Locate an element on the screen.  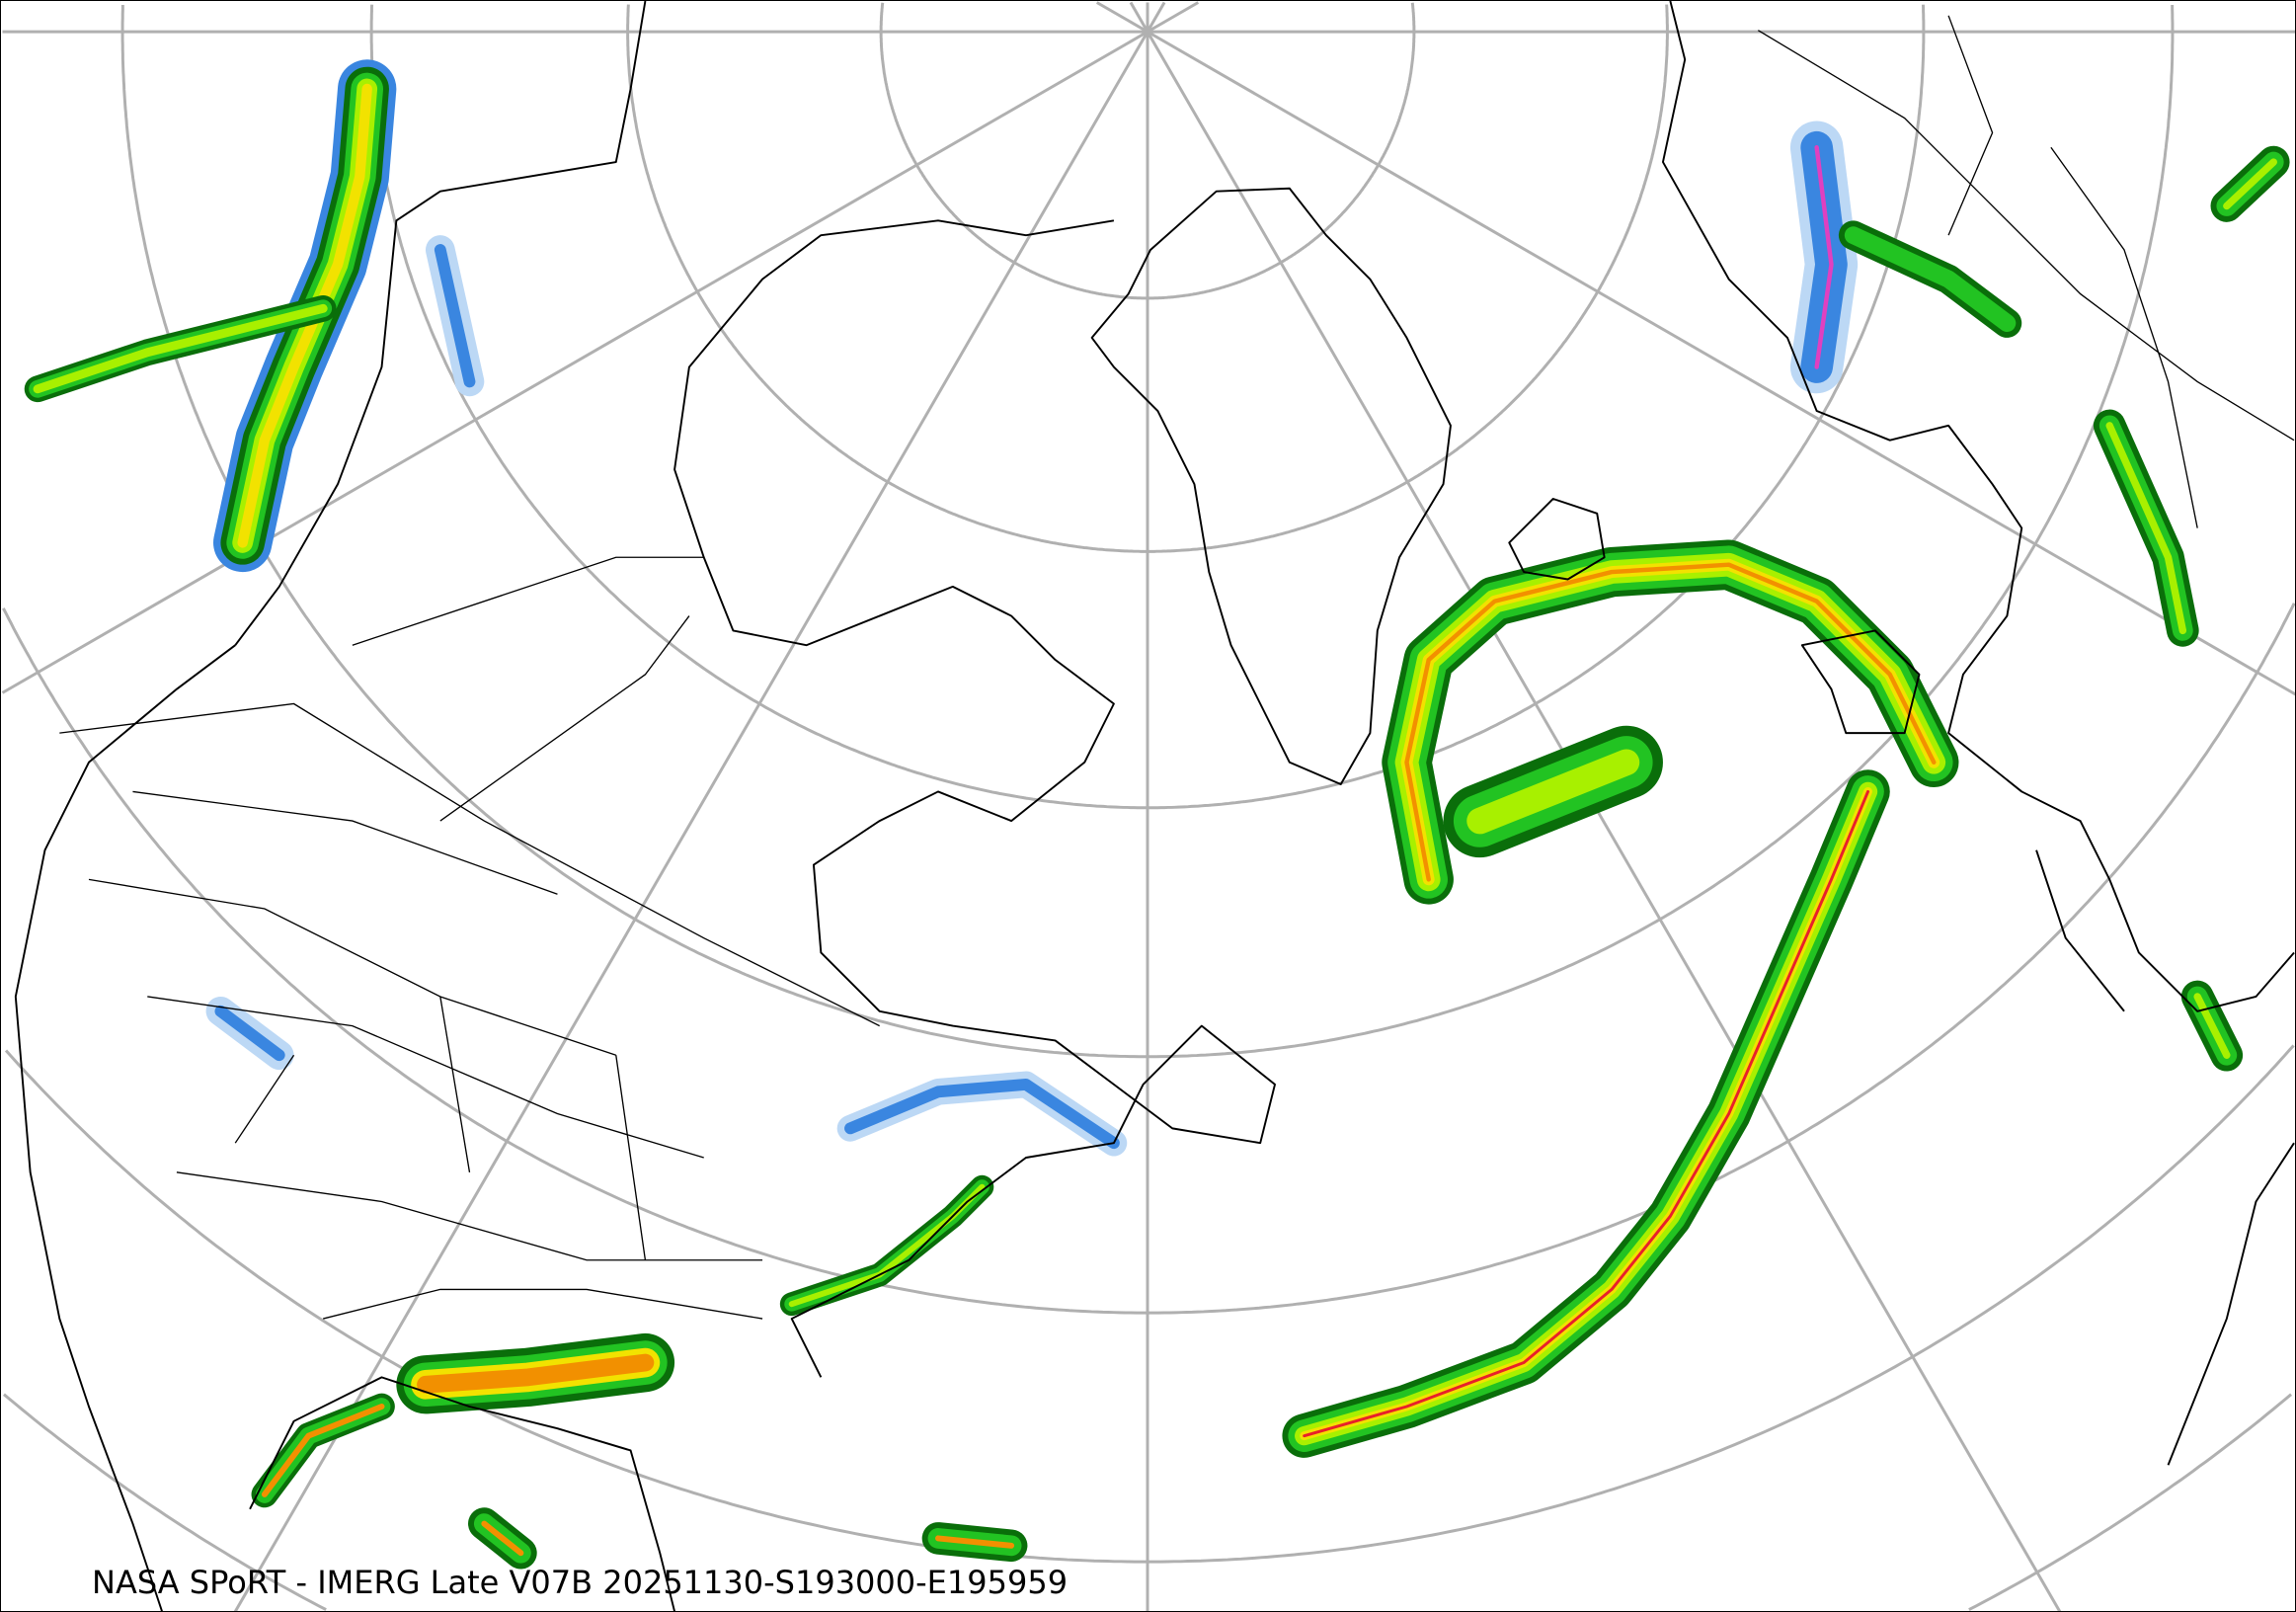
cyclone-inner-swirl is located at coordinates (1553, 792).